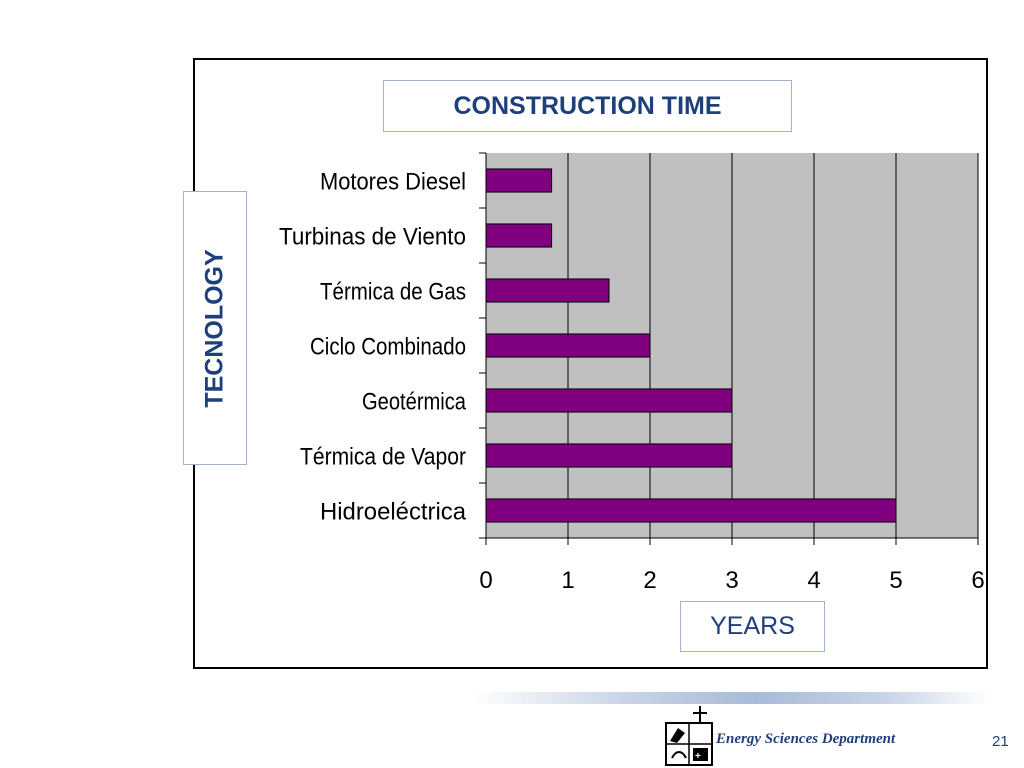  Describe the element at coordinates (1000, 741) in the screenshot. I see `page-number: 21` at that location.